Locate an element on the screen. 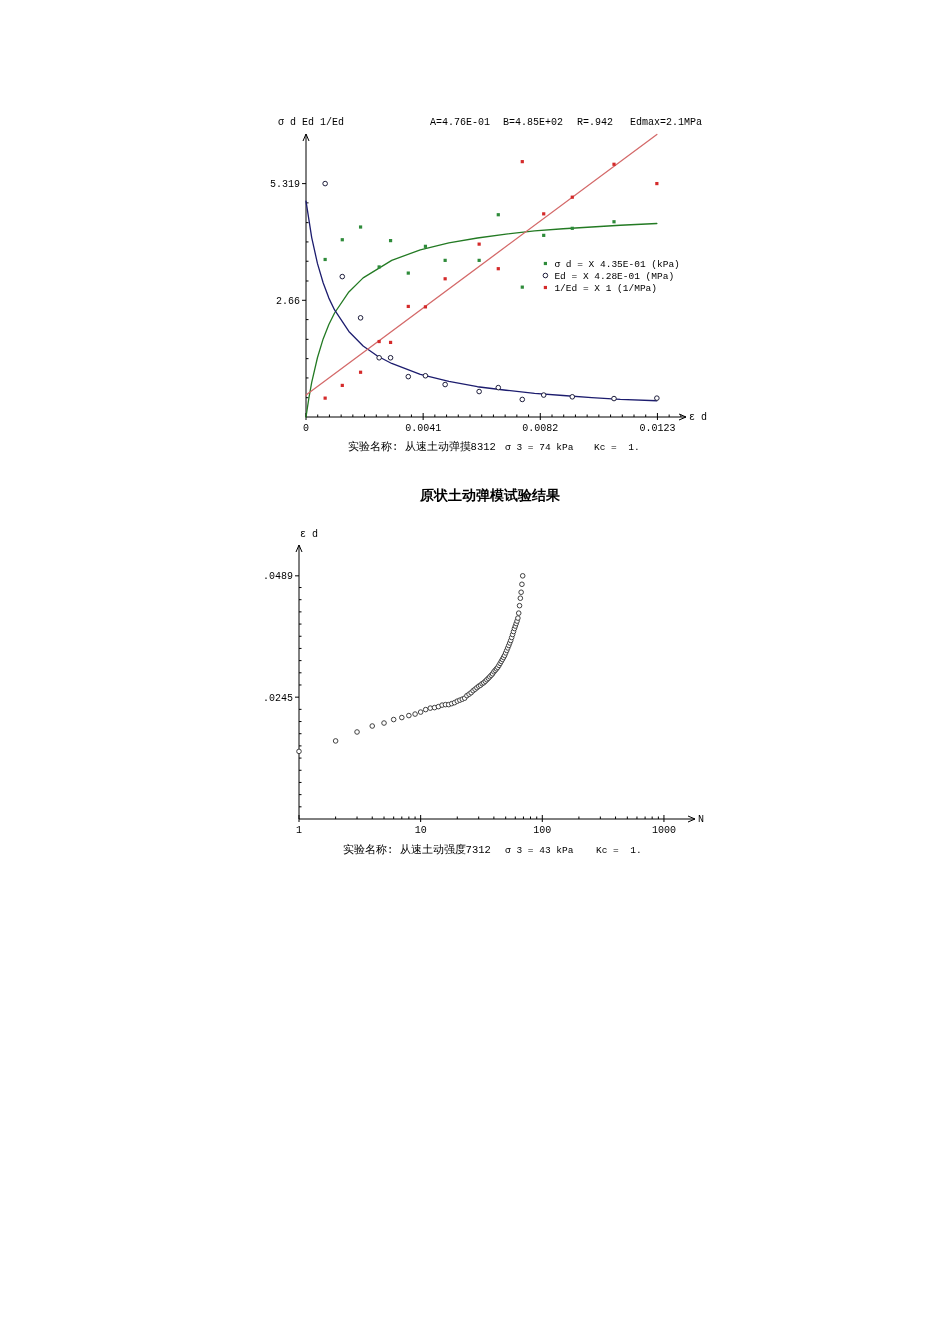 Image resolution: width=950 pixels, height=1344 pixels. text: 原状土动弹模试验结果 is located at coordinates (490, 495).